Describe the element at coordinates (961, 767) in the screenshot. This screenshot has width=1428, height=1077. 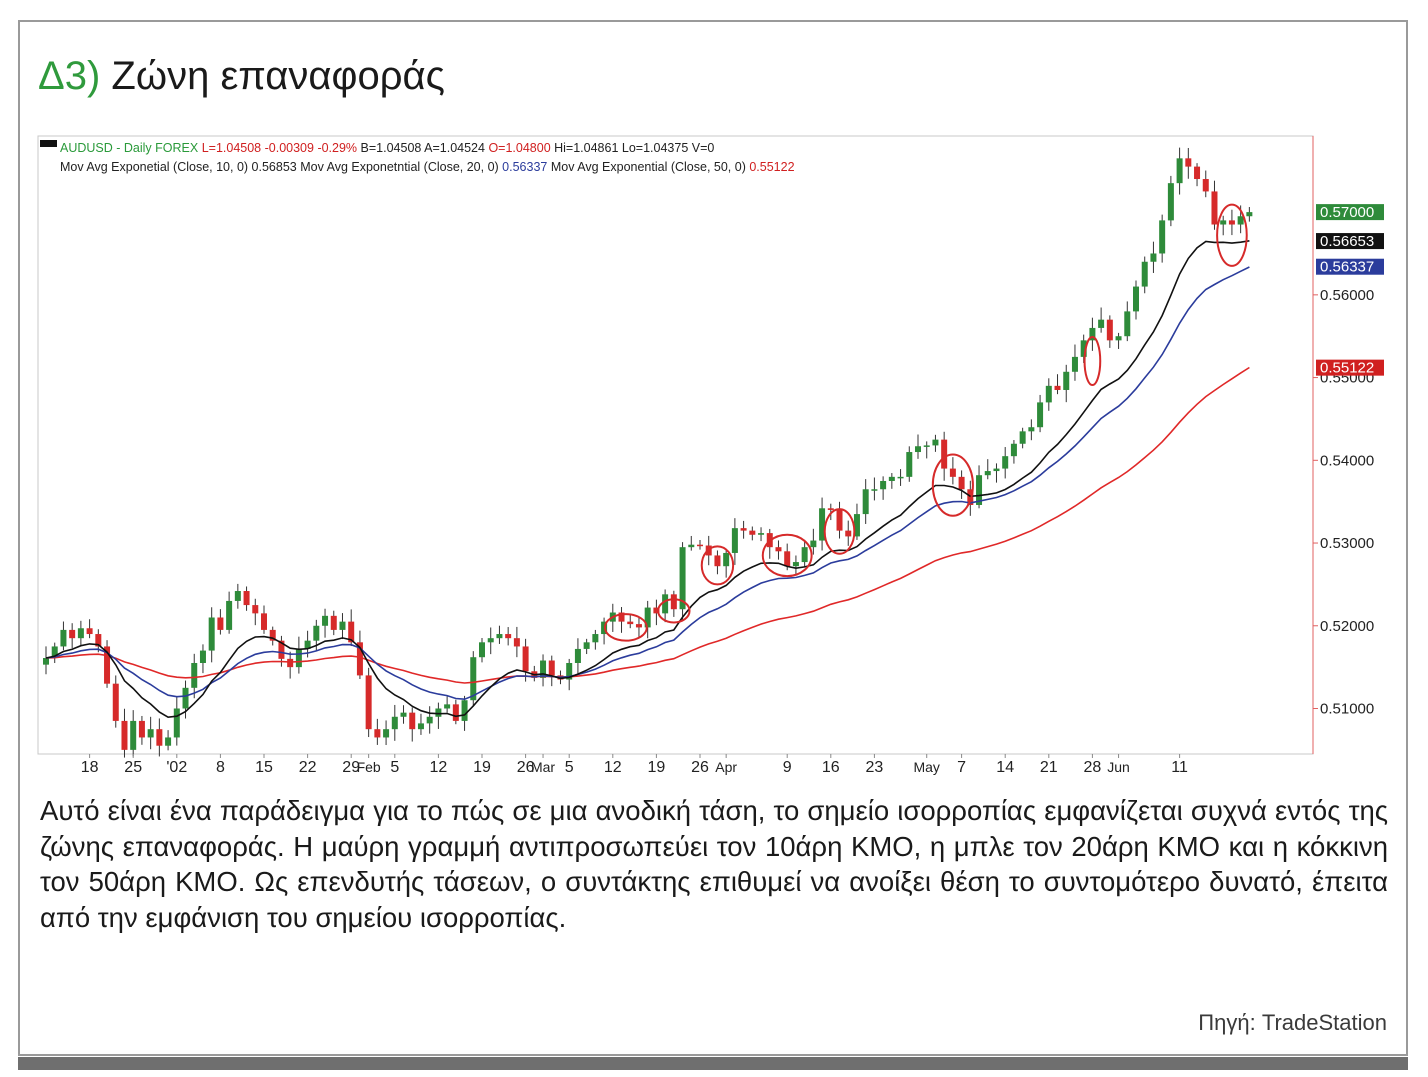
I see `x-tick-label: 7` at that location.